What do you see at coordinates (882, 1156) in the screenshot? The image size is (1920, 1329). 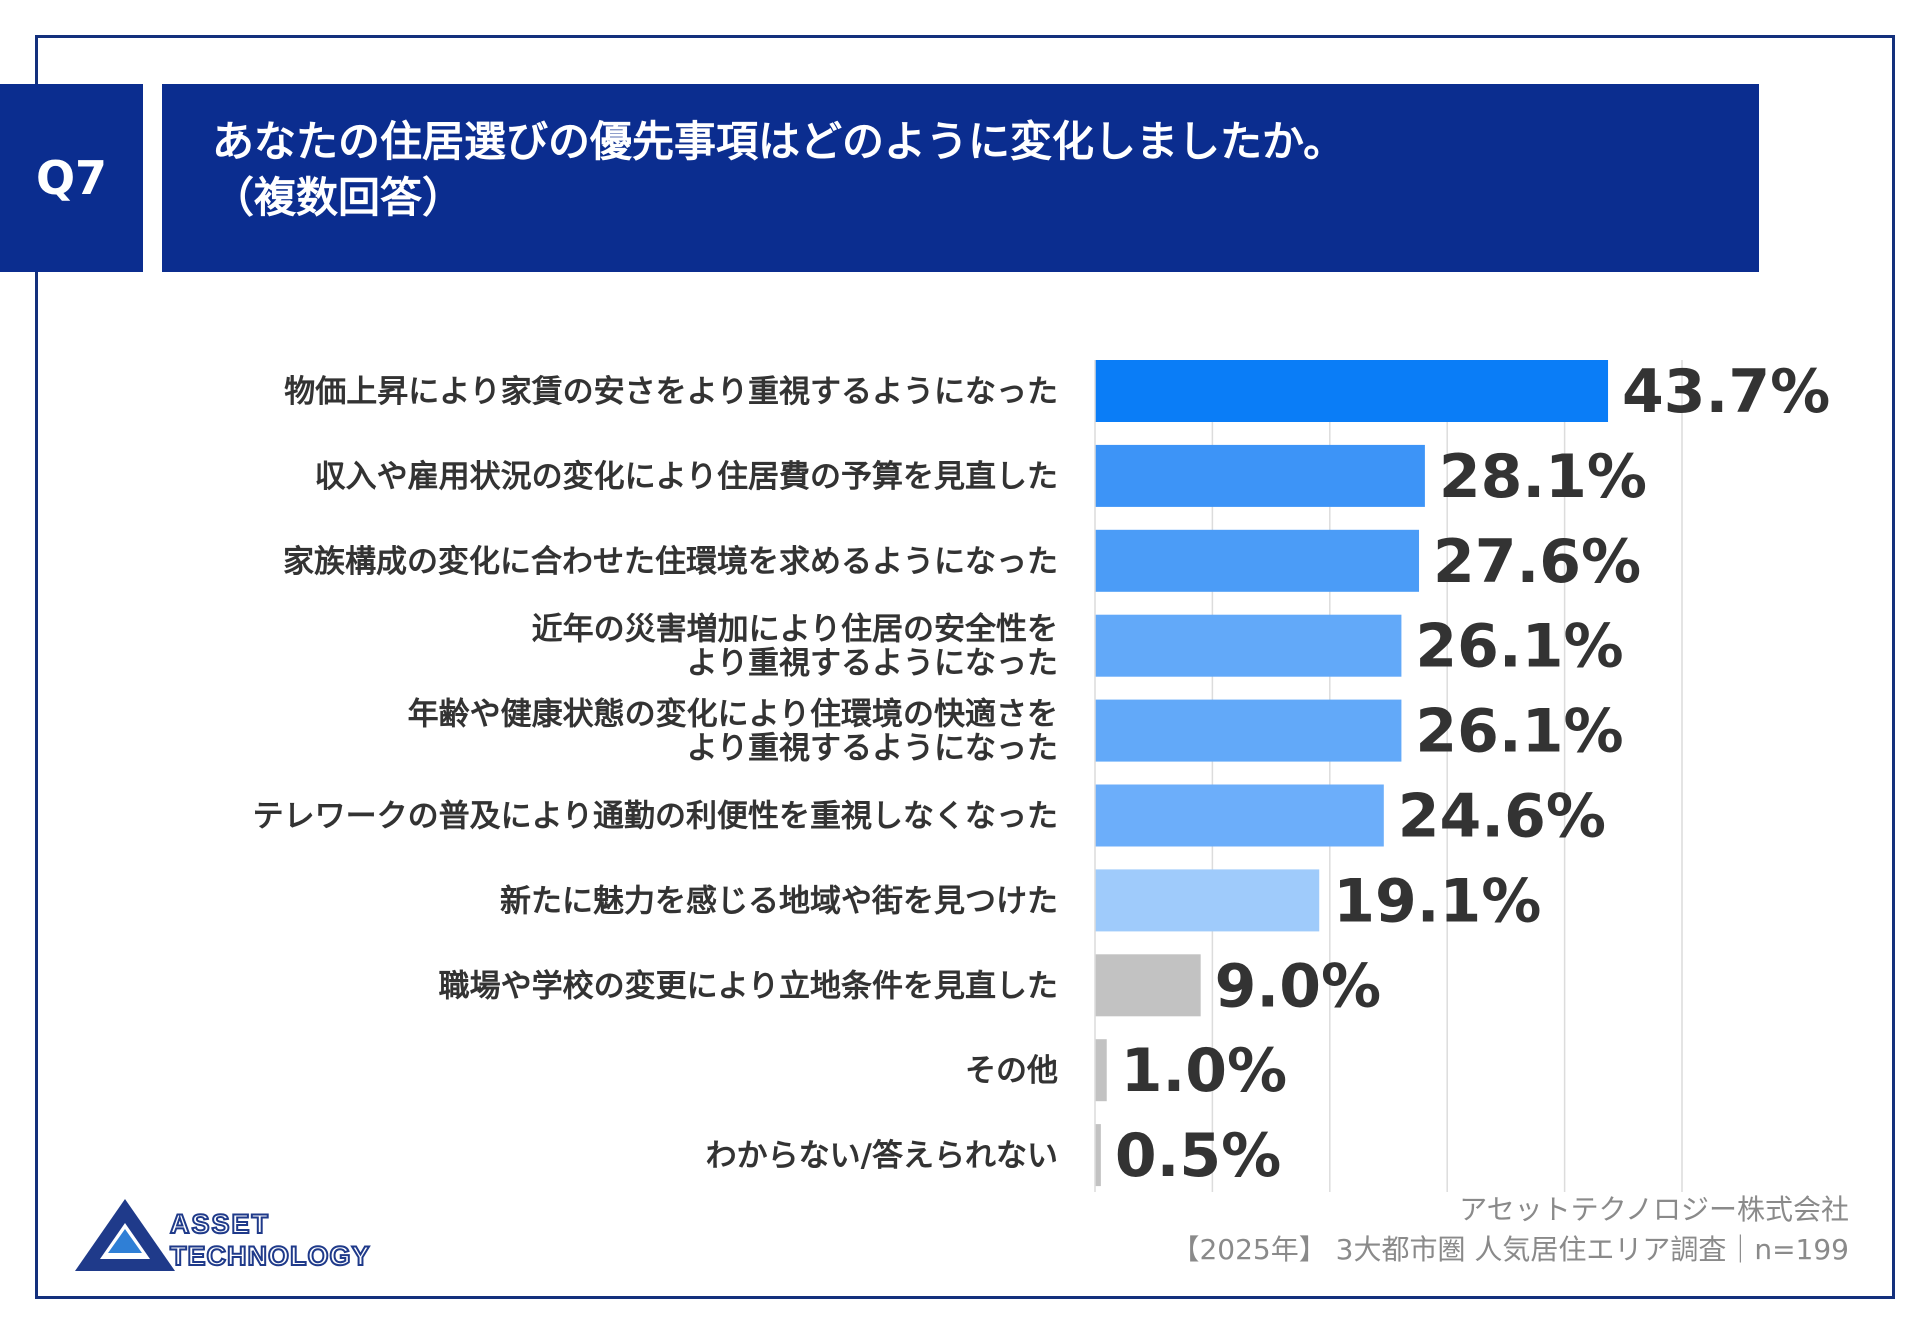 I see `category-label: わからない/答えられない` at bounding box center [882, 1156].